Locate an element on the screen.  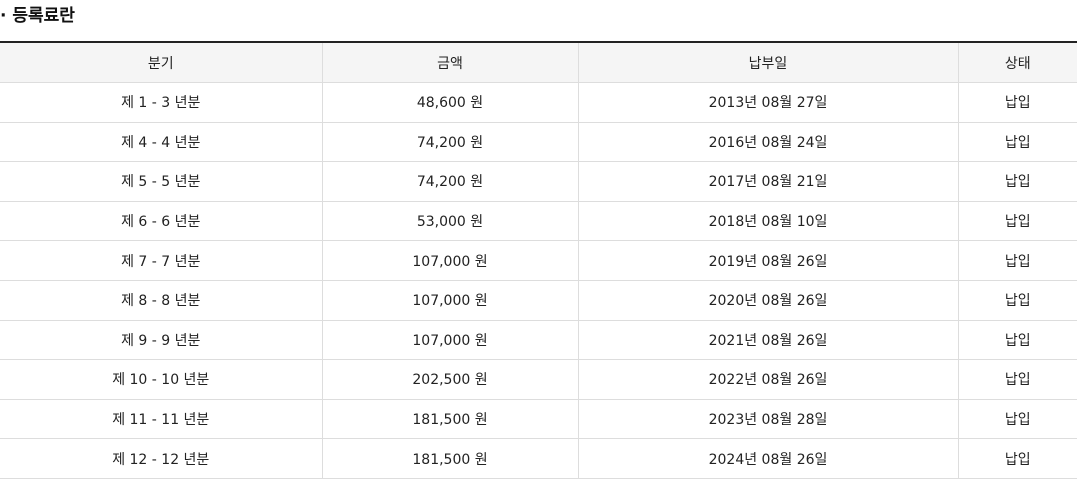
amount-cell: 48,600 원 is located at coordinates (449, 102).